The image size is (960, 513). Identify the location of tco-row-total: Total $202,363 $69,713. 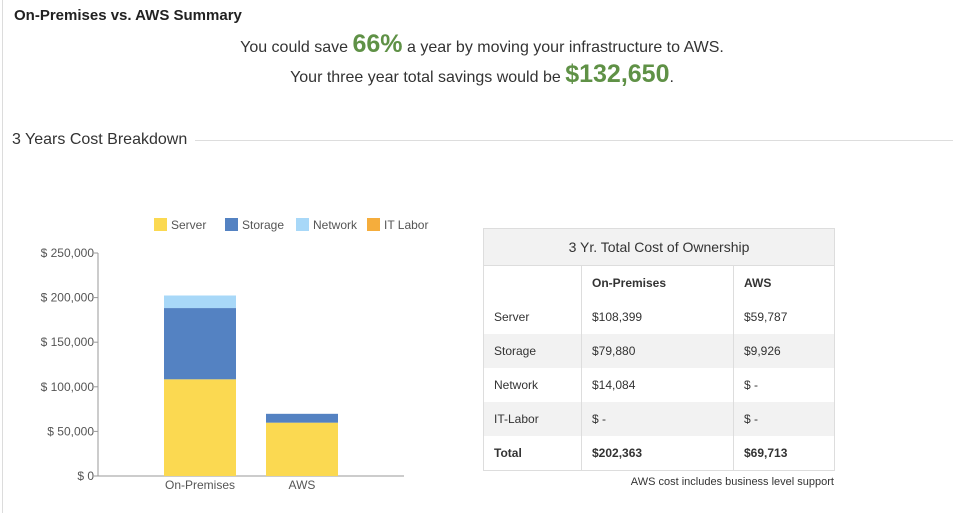
(659, 453).